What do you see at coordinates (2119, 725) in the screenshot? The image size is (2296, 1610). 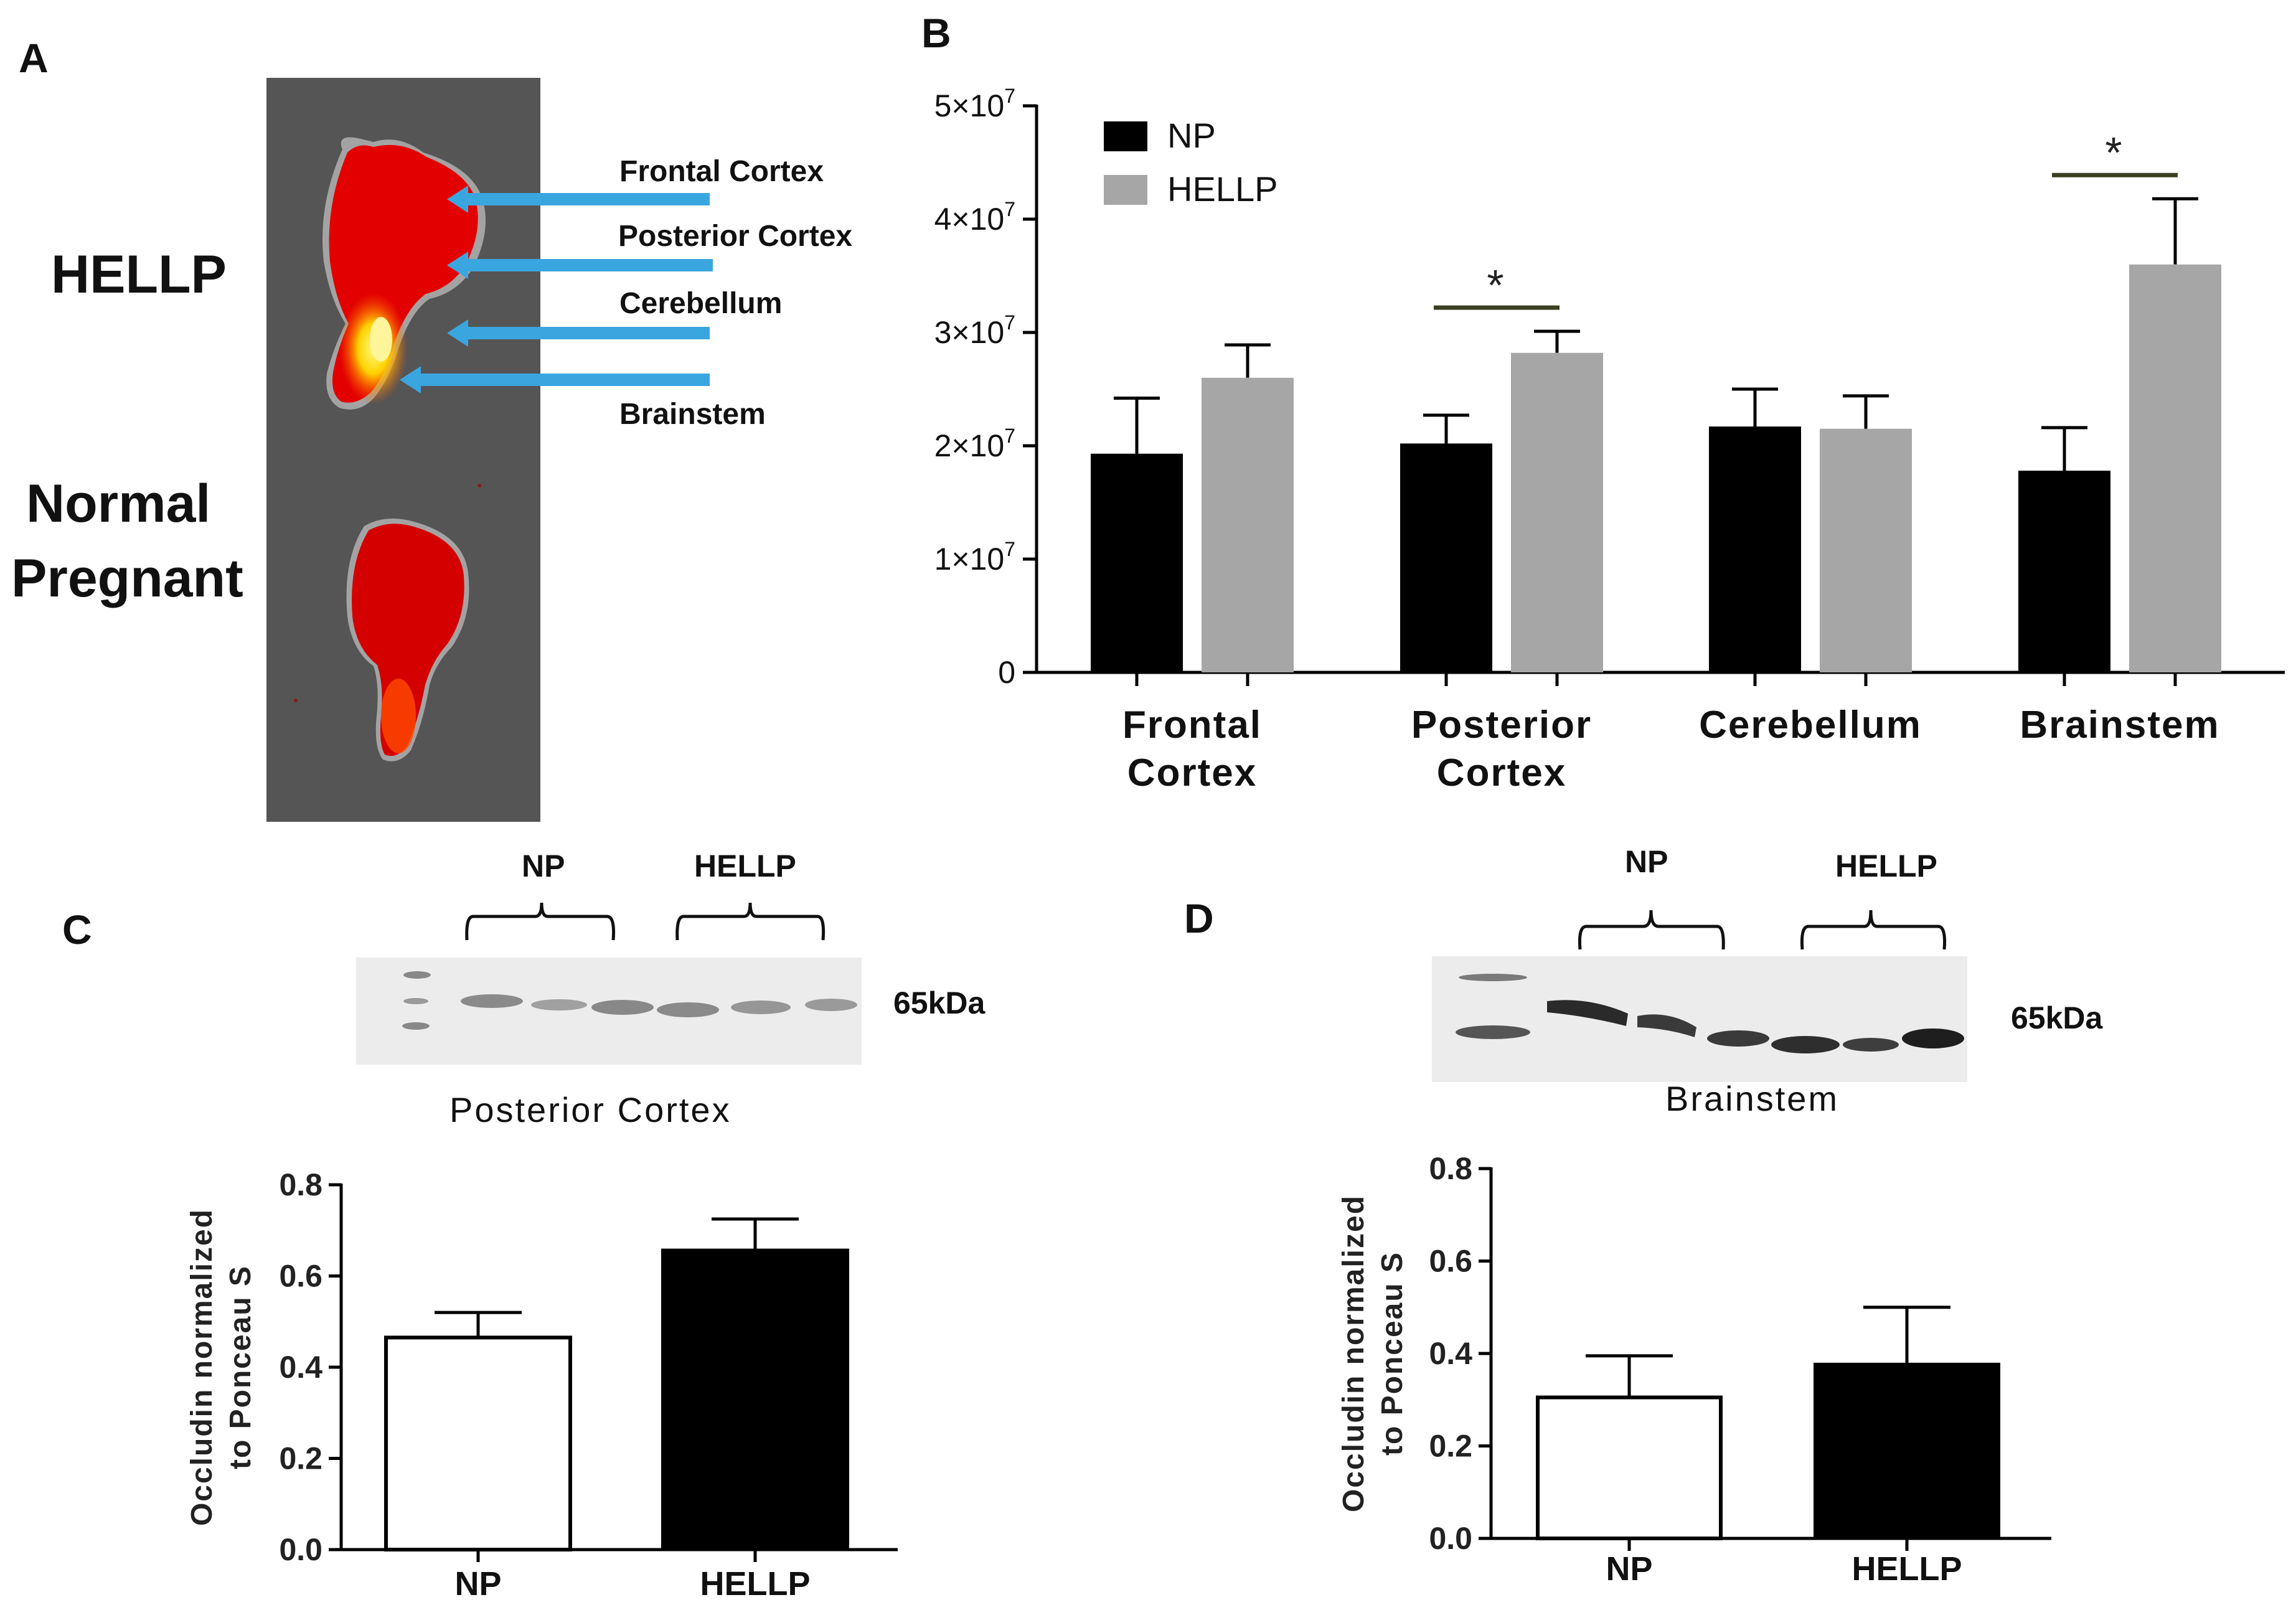 I see `x-tick-label: Brainstem` at bounding box center [2119, 725].